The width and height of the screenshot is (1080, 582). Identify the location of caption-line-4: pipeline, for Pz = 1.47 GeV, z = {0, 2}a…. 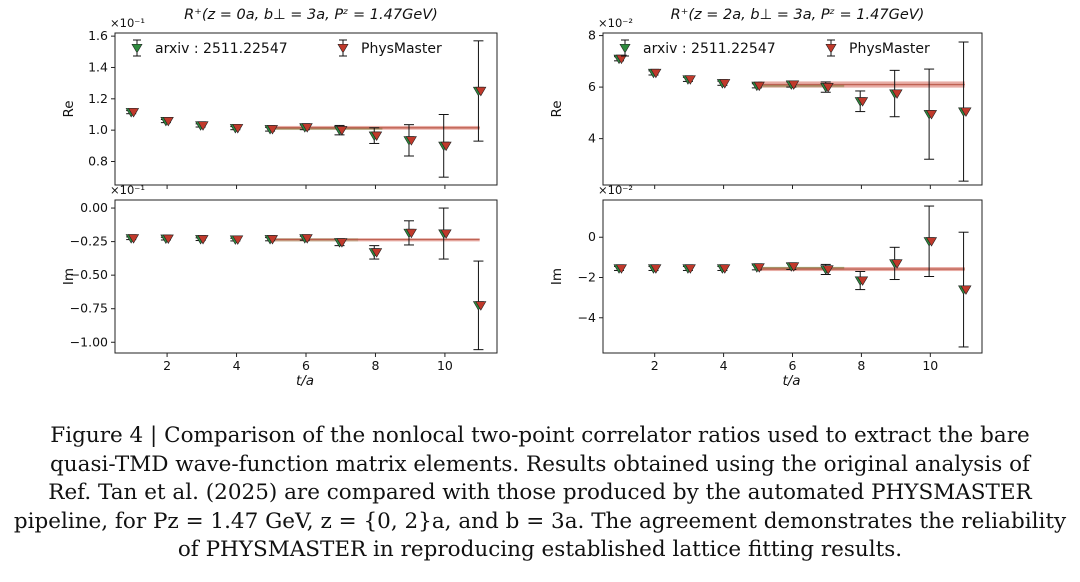
(540, 521).